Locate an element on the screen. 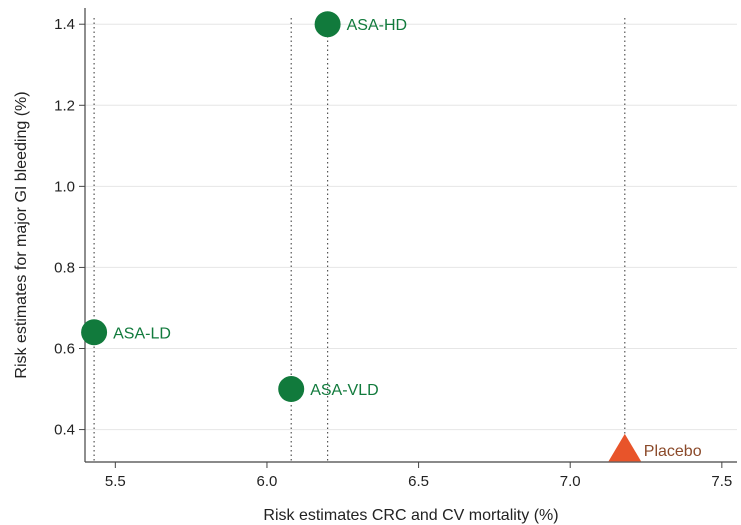  x-tick-label-4: 7.5 is located at coordinates (721, 481).